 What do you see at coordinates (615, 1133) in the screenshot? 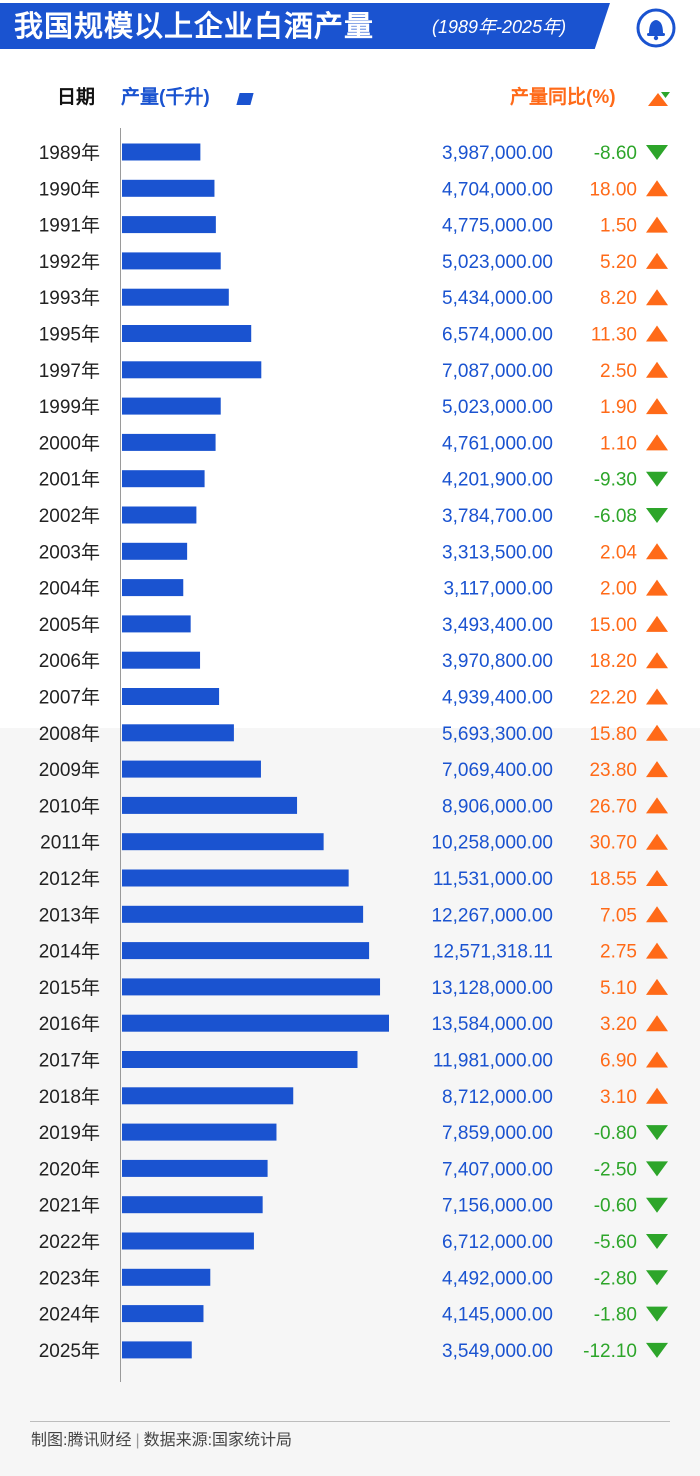
I see `yoy-value-label: -0.80` at bounding box center [615, 1133].